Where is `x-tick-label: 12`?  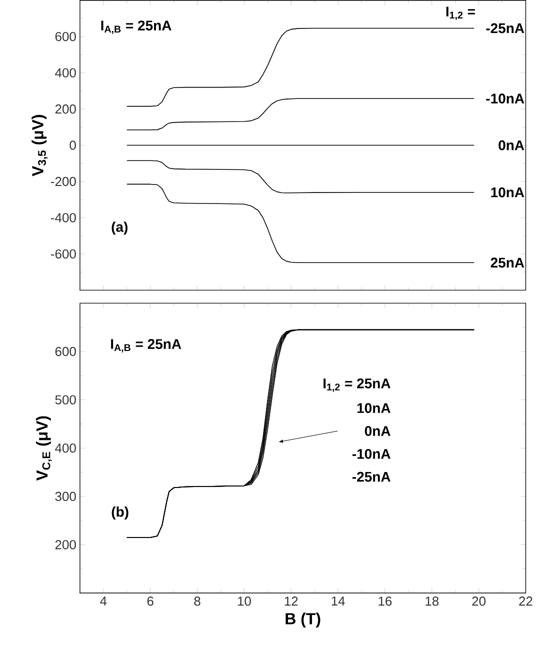
x-tick-label: 12 is located at coordinates (291, 601).